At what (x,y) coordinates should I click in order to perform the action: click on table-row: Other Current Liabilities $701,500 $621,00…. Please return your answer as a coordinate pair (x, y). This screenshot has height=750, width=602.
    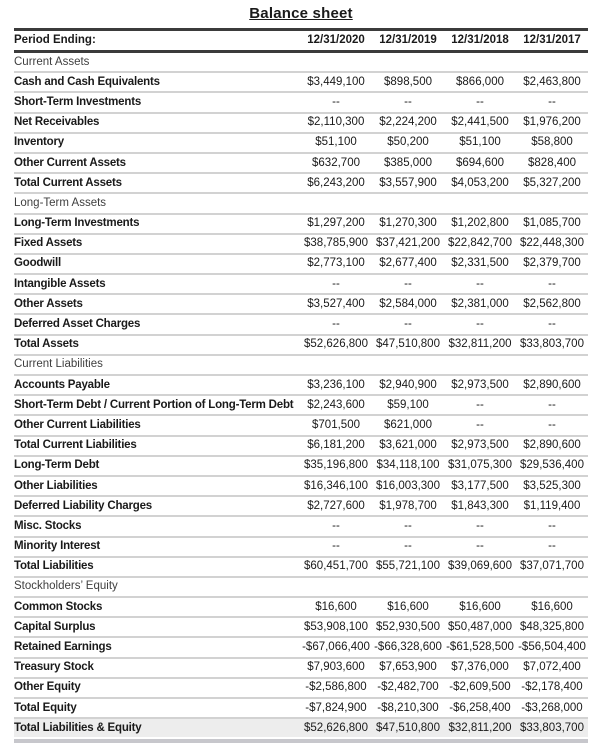
    Looking at the image, I should click on (301, 425).